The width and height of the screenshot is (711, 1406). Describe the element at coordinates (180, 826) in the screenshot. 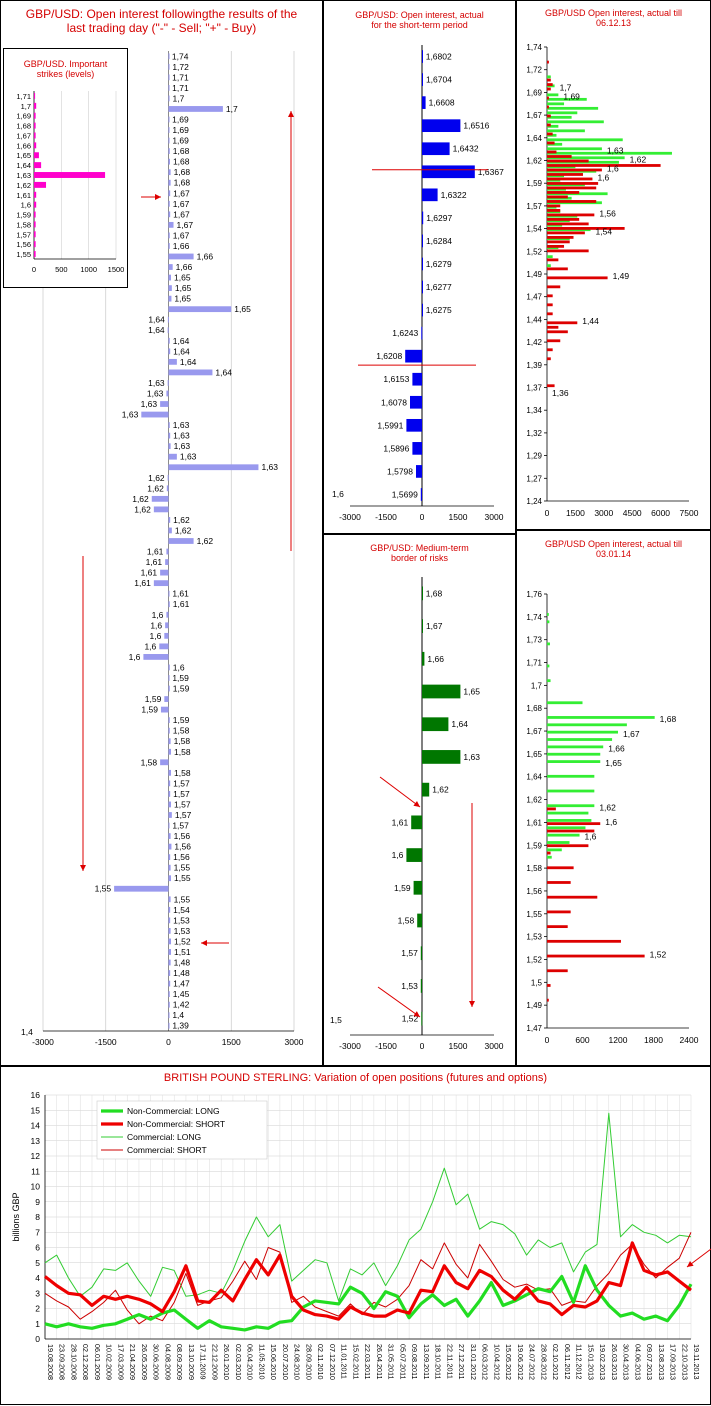

I see `bar-label: 1,57` at that location.